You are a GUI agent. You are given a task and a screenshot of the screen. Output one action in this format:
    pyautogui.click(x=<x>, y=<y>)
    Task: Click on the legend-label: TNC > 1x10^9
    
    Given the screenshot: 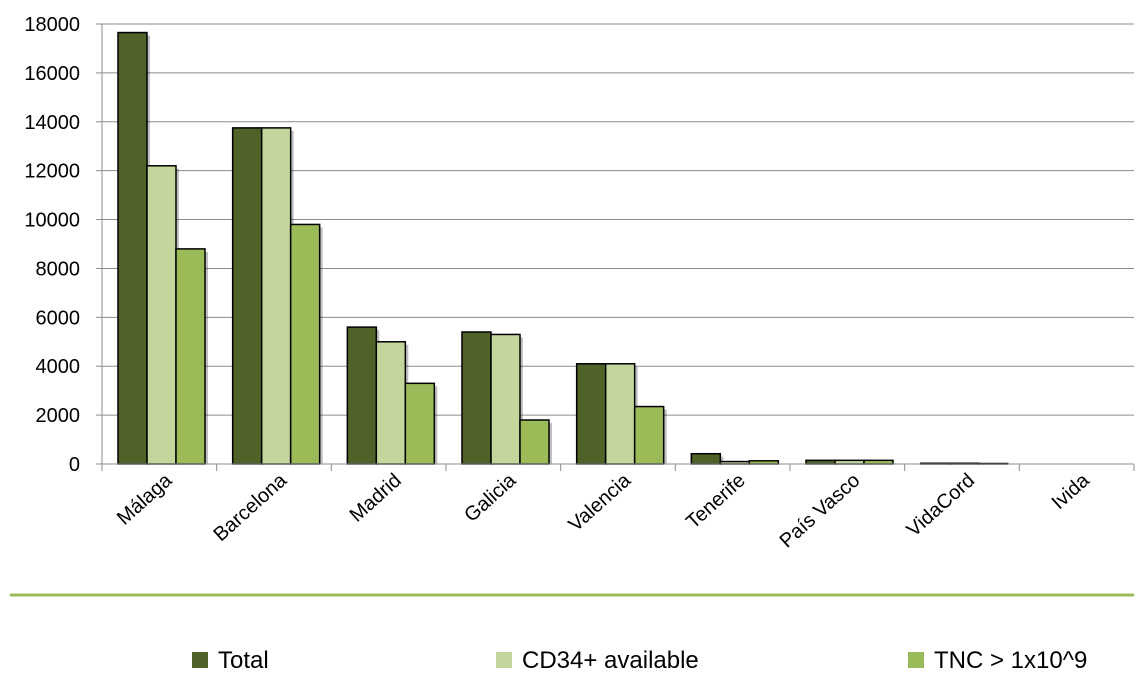 What is the action you would take?
    pyautogui.click(x=1010, y=659)
    